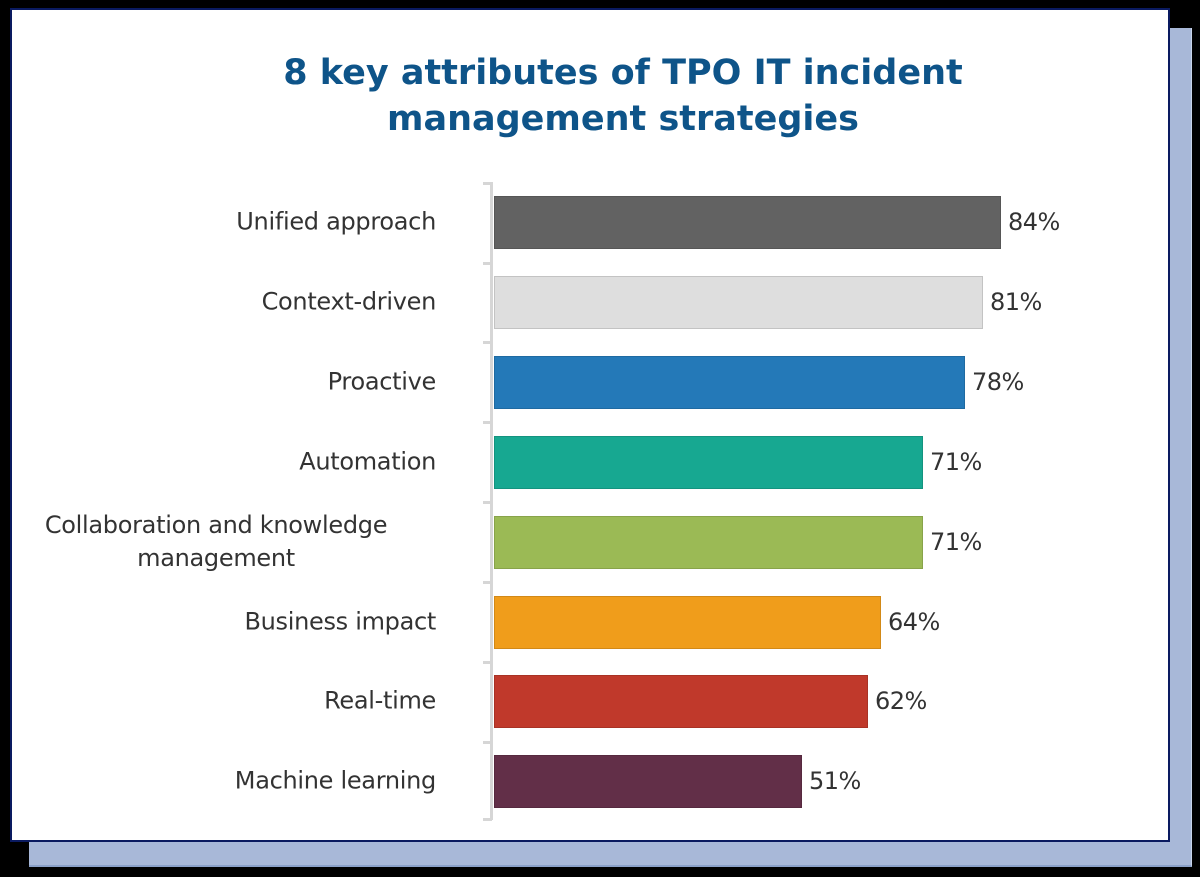 This screenshot has height=877, width=1200. Describe the element at coordinates (216, 525) in the screenshot. I see `bar-label-line-1: Collaboration and knowledge` at that location.